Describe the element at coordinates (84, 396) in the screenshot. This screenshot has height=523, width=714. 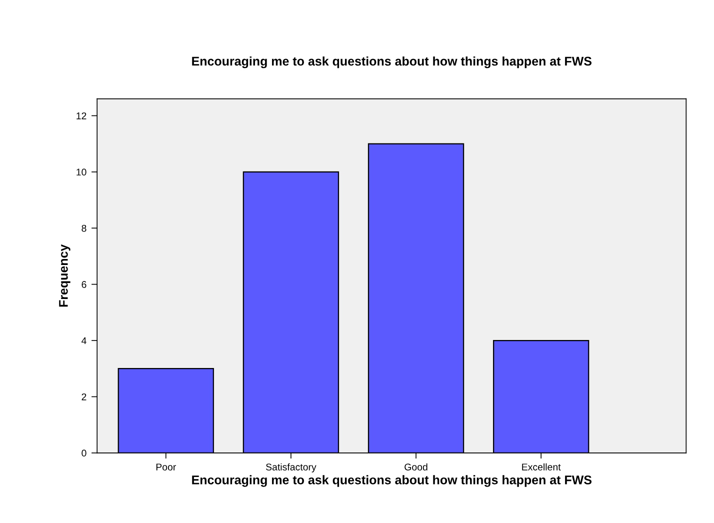
I see `y-tick-label: 2` at that location.